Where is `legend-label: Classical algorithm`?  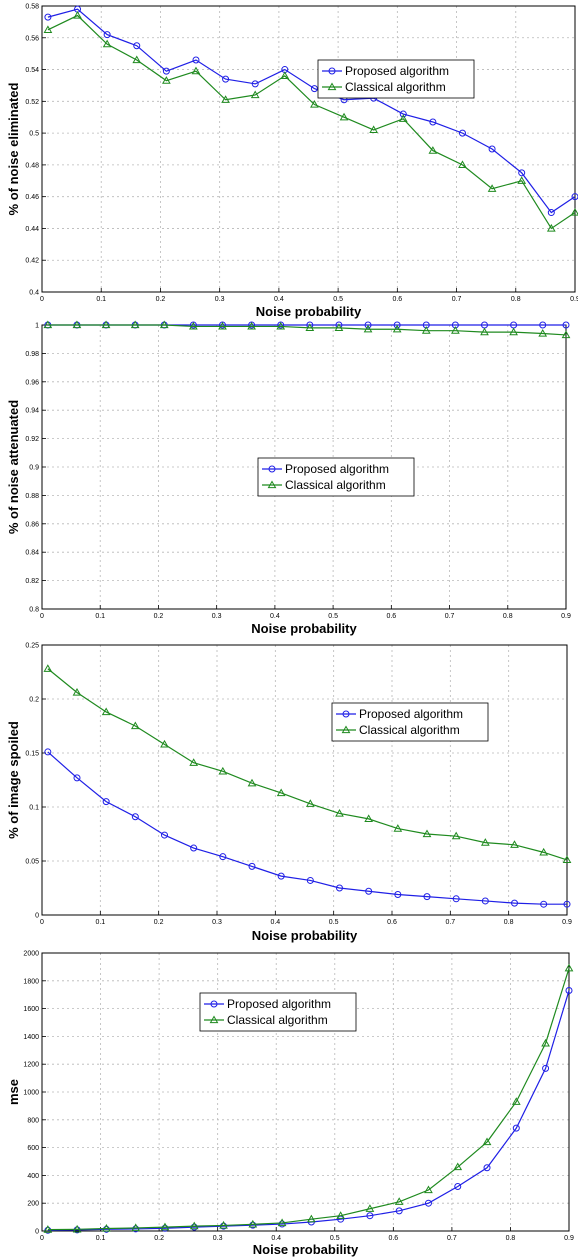 legend-label: Classical algorithm is located at coordinates (335, 485).